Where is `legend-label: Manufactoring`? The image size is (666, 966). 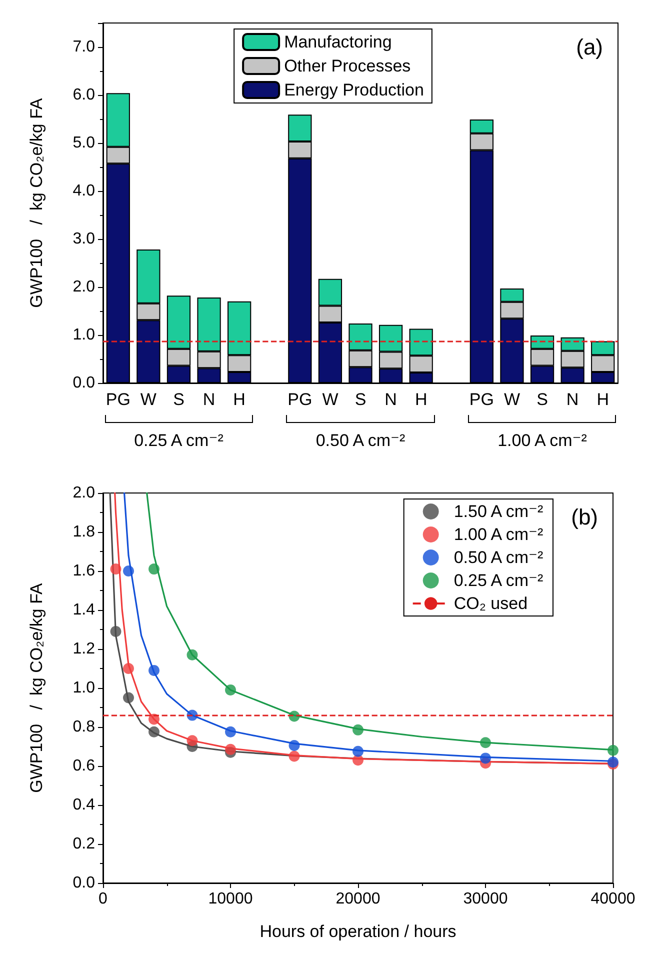 legend-label: Manufactoring is located at coordinates (338, 42).